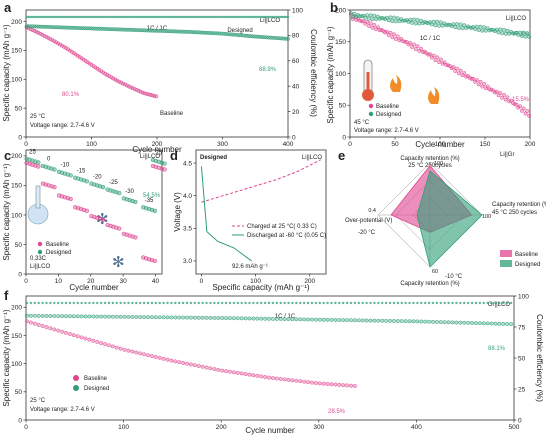  Describe the element at coordinates (252, 222) in the screenshot. I see `panel-d-marks: 0 100 200 3.0 3.5 4.0 4.5` at that location.